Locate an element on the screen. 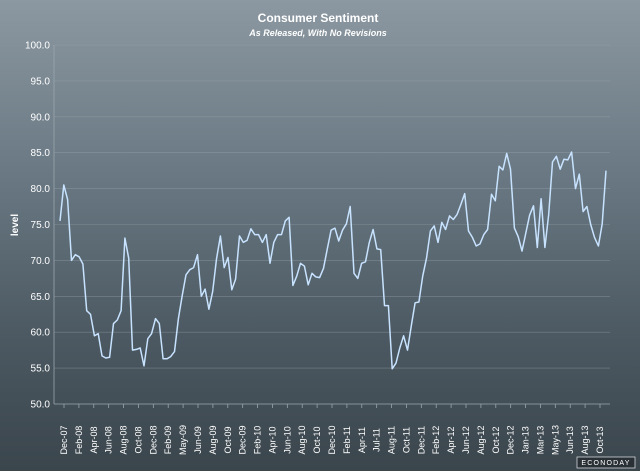  x-tick-label: Aug-10 is located at coordinates (302, 439).